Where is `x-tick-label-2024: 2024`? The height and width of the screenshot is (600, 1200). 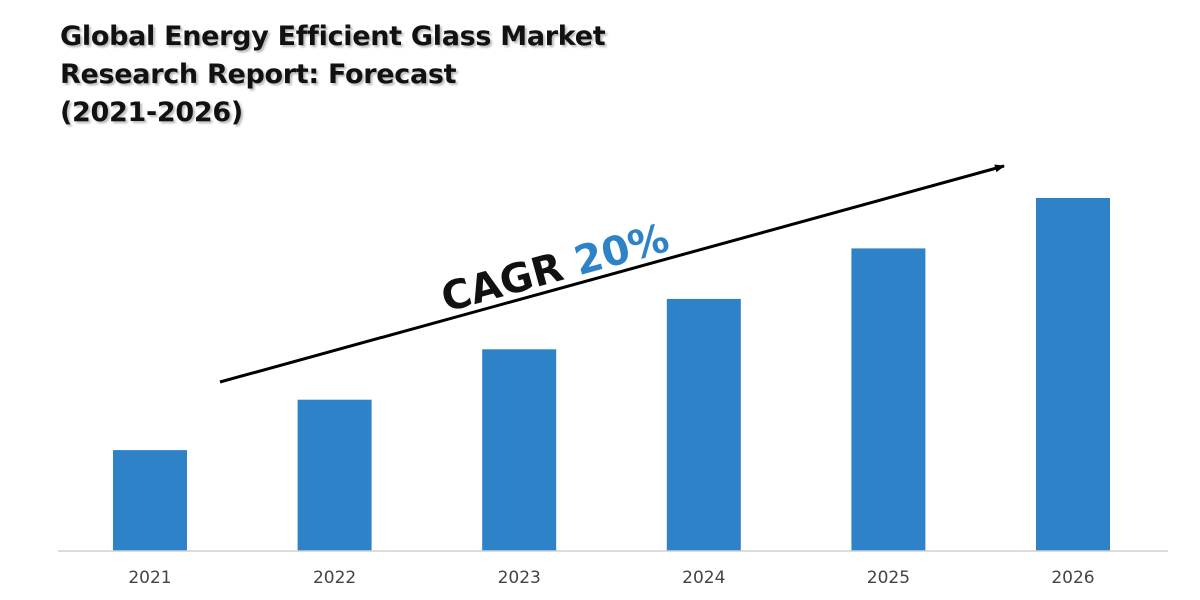 x-tick-label-2024: 2024 is located at coordinates (703, 578).